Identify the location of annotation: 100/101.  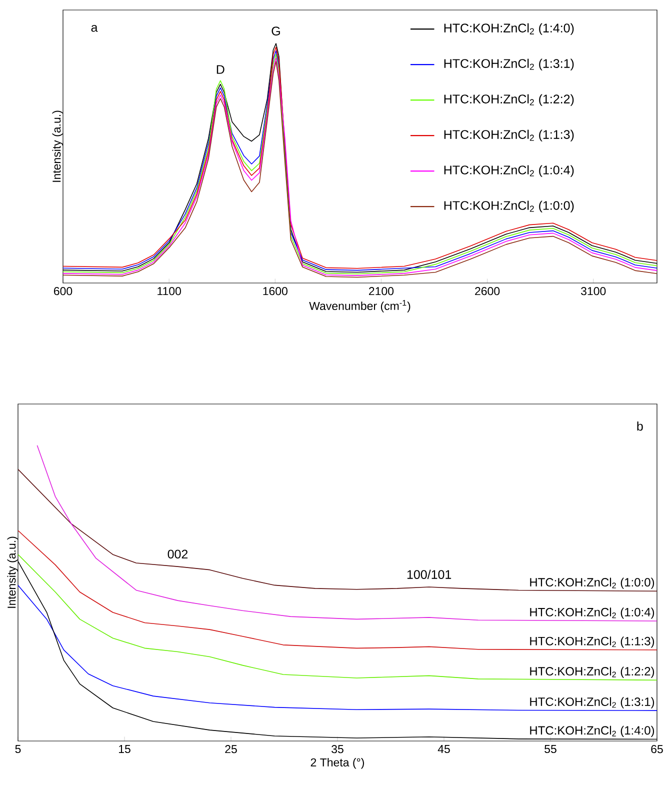
(429, 574).